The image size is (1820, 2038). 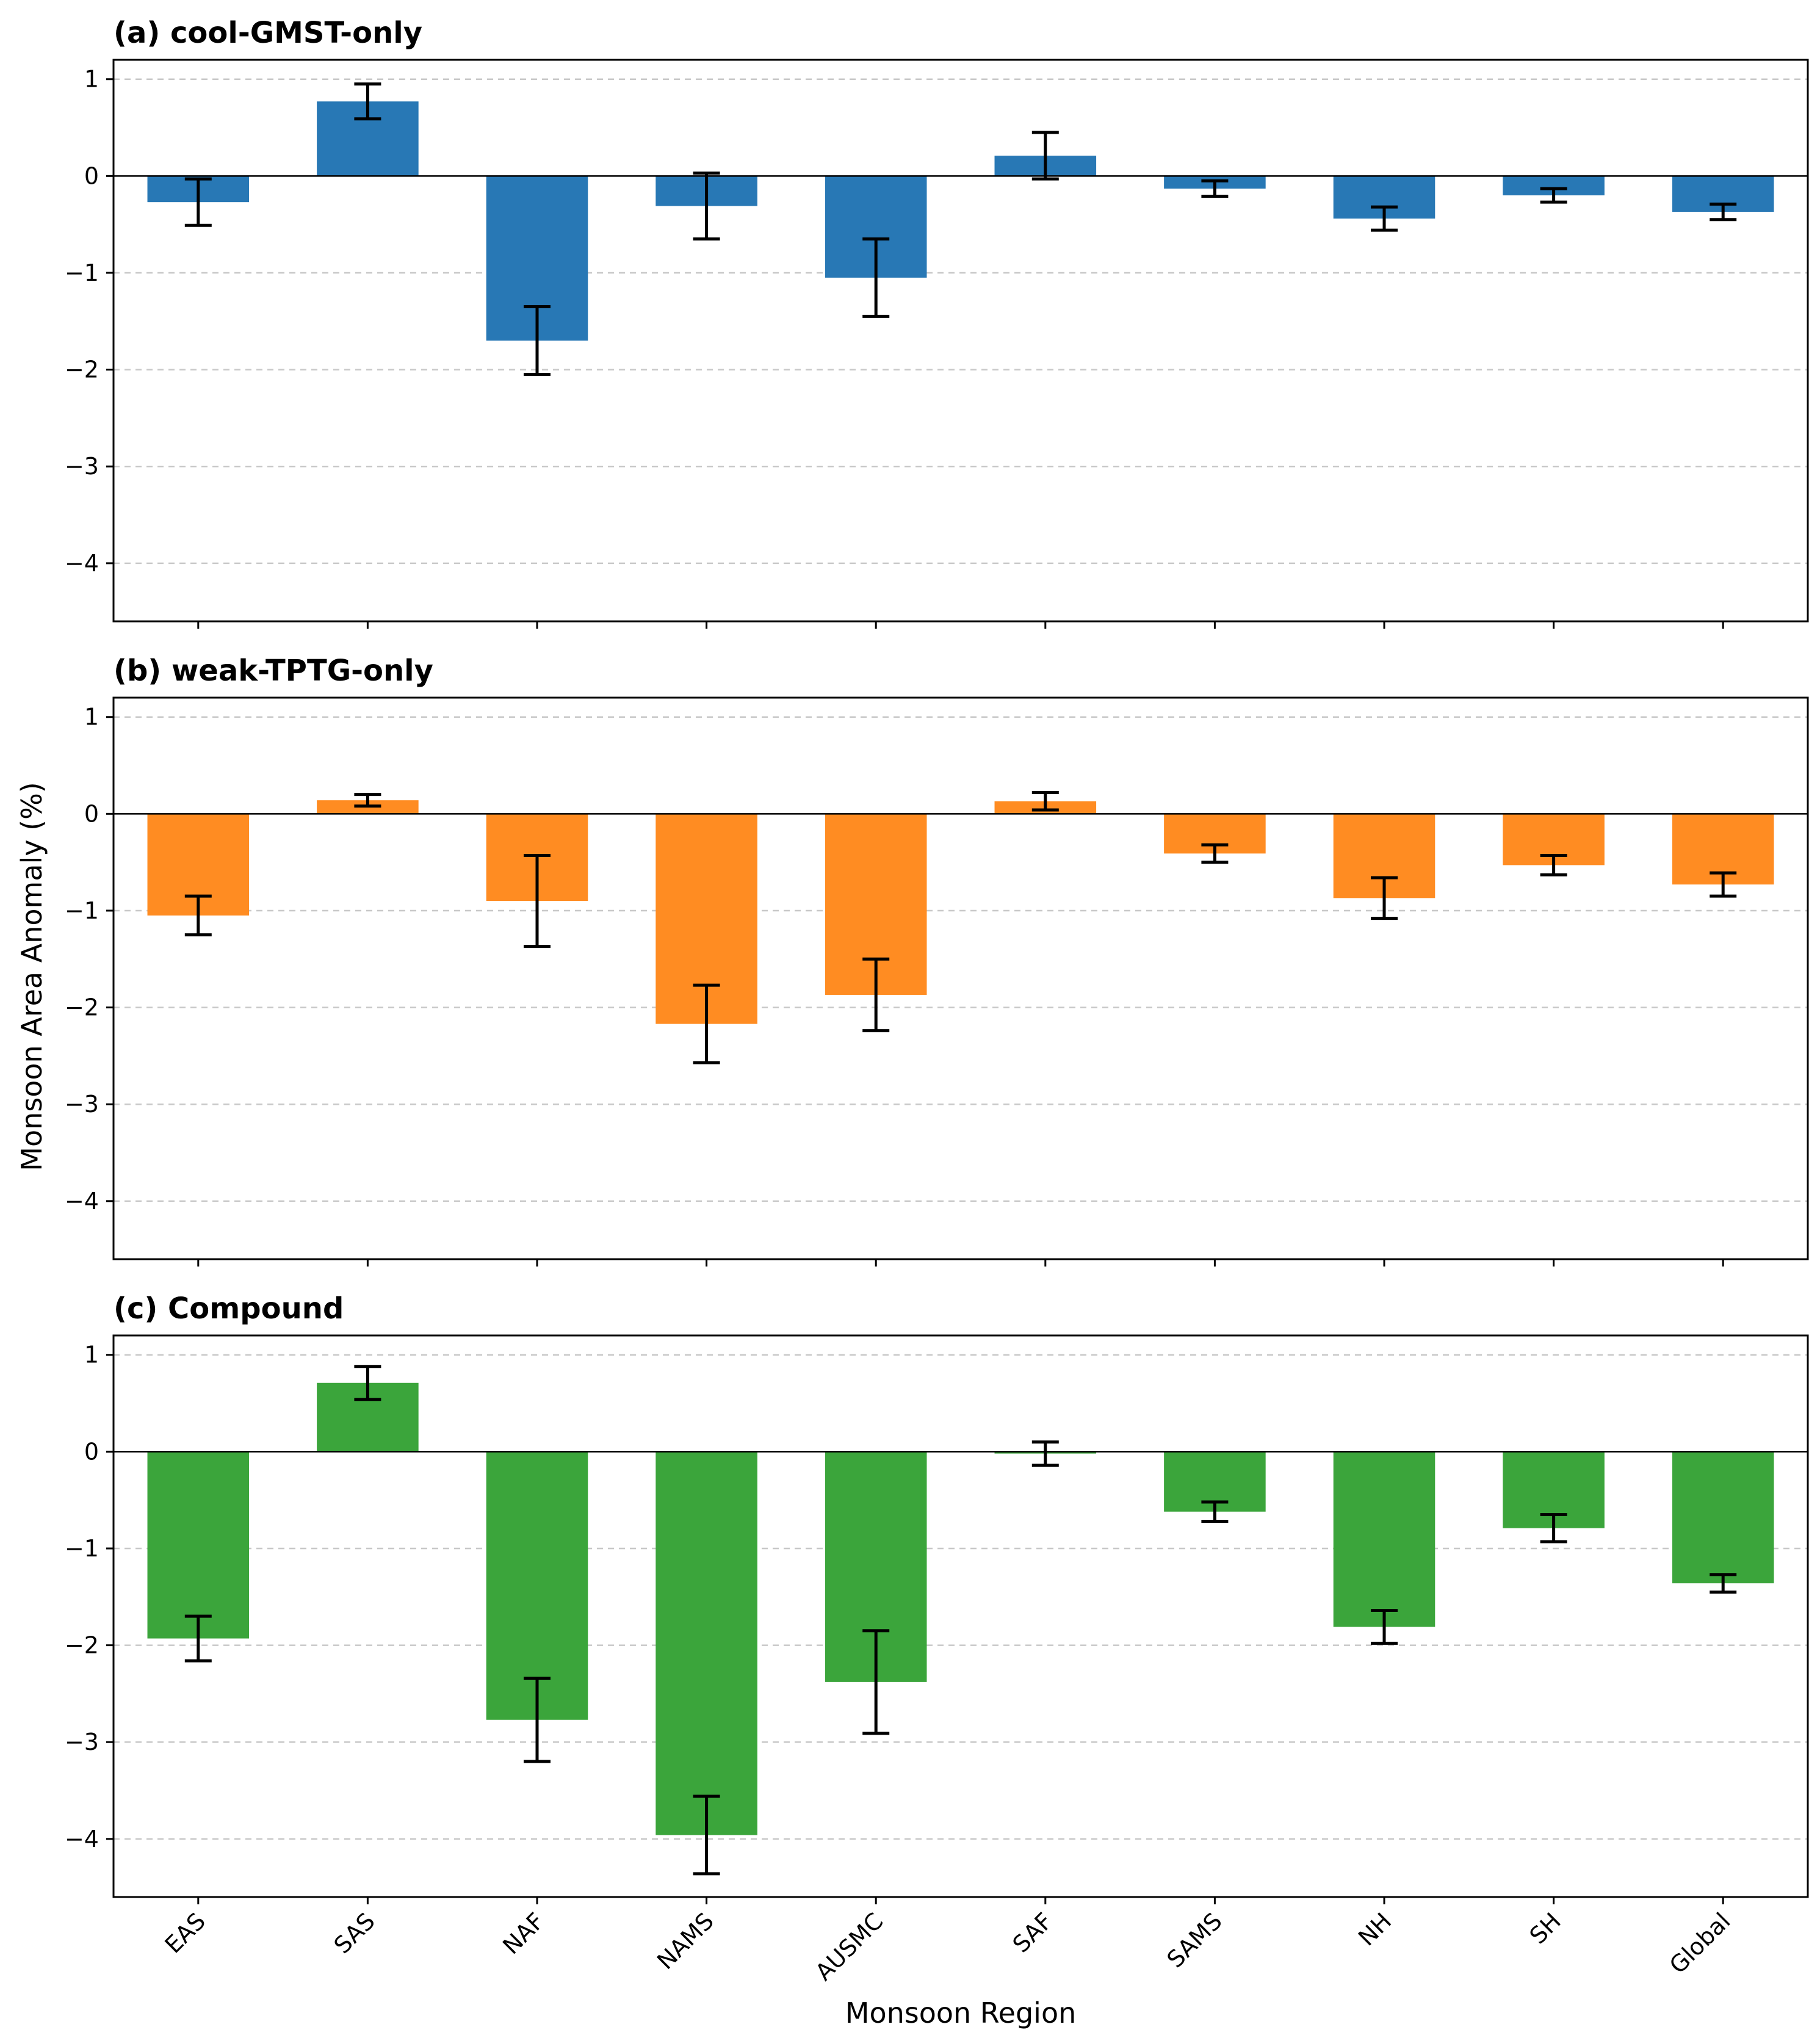 I want to click on x-tick-label: Global, so click(x=1700, y=1943).